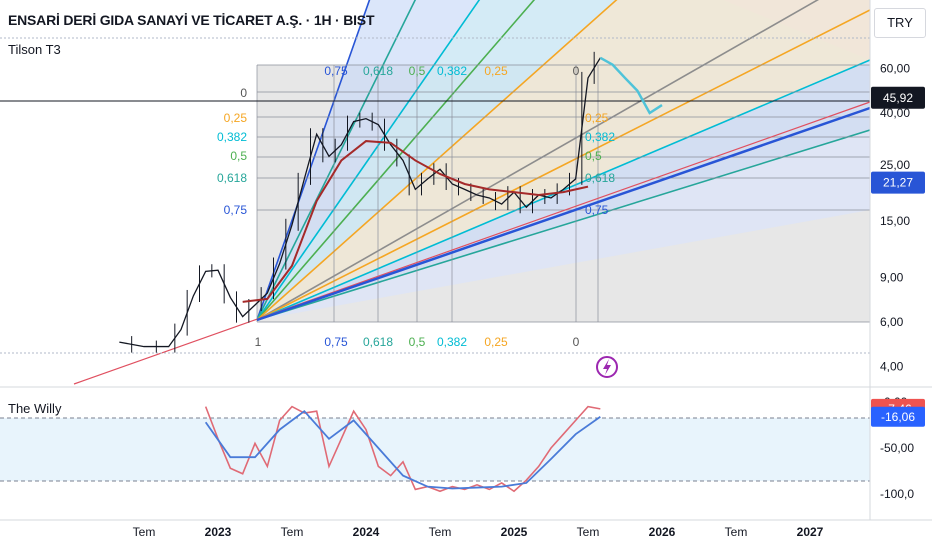 This screenshot has height=550, width=932. Describe the element at coordinates (366, 532) in the screenshot. I see `x-tick-label: 2024` at that location.